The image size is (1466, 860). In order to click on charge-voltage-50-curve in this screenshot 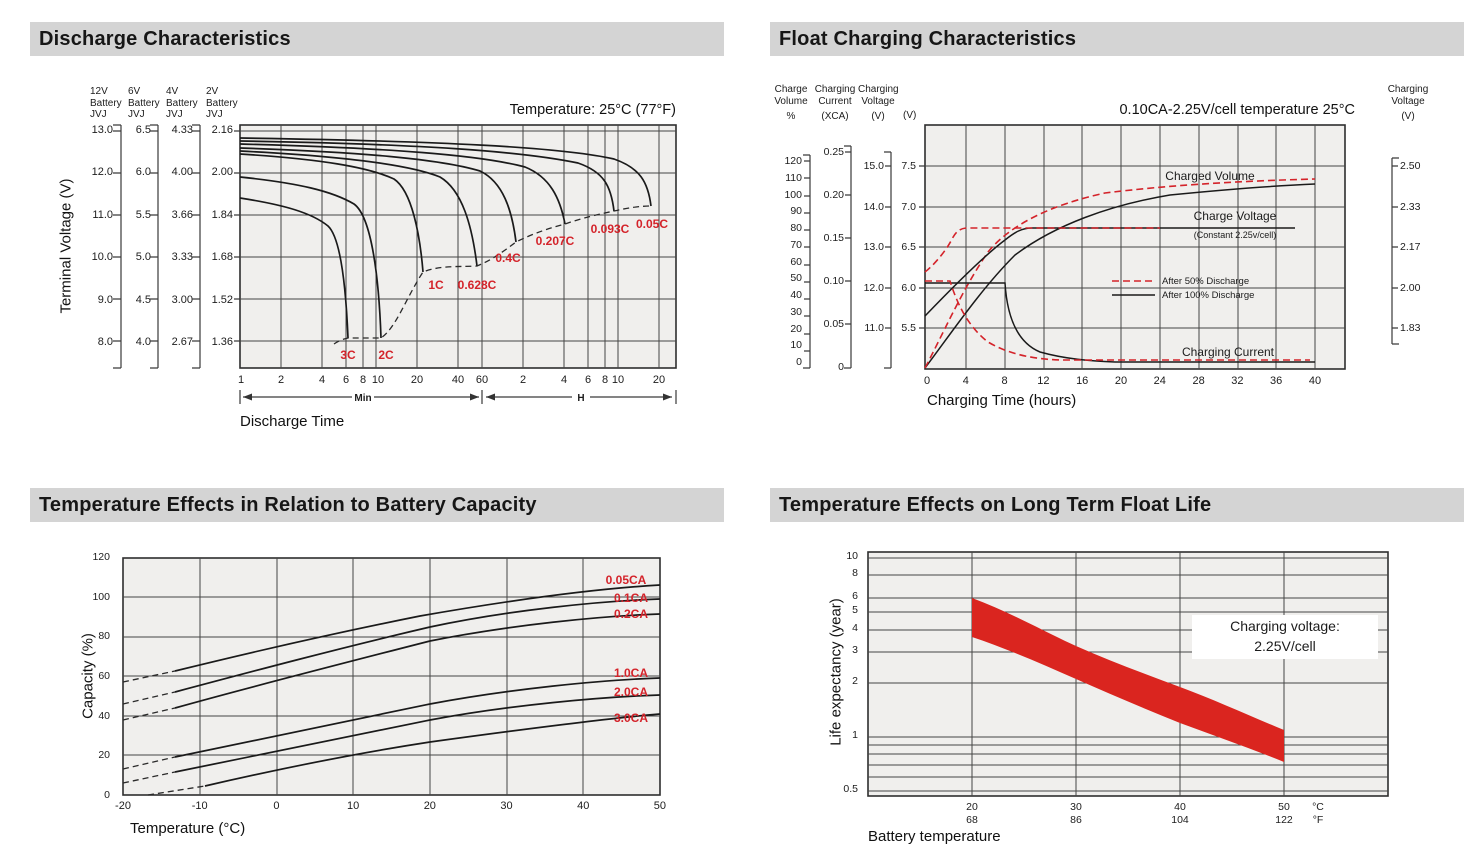, I will do `click(1042, 250)`.